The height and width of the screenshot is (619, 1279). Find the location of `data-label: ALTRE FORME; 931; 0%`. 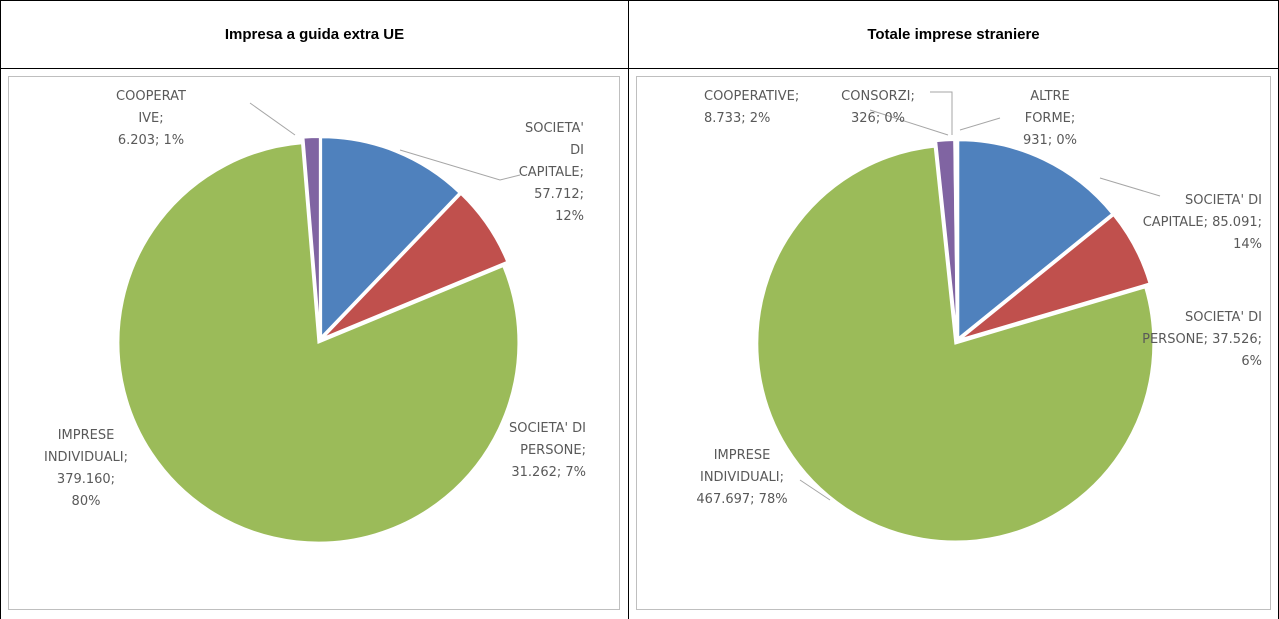

data-label: ALTRE FORME; 931; 0% is located at coordinates (1050, 118).